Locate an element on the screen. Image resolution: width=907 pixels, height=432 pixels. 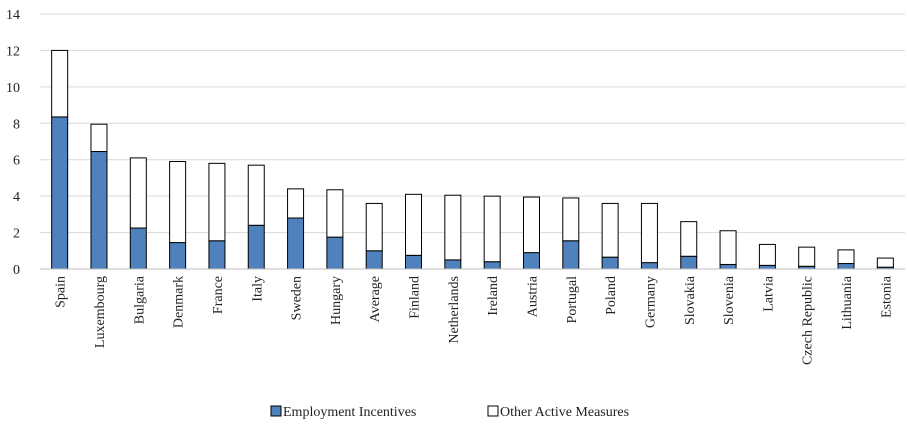
legend-label-employment-incentives: Employment Incentives is located at coordinates (349, 412).